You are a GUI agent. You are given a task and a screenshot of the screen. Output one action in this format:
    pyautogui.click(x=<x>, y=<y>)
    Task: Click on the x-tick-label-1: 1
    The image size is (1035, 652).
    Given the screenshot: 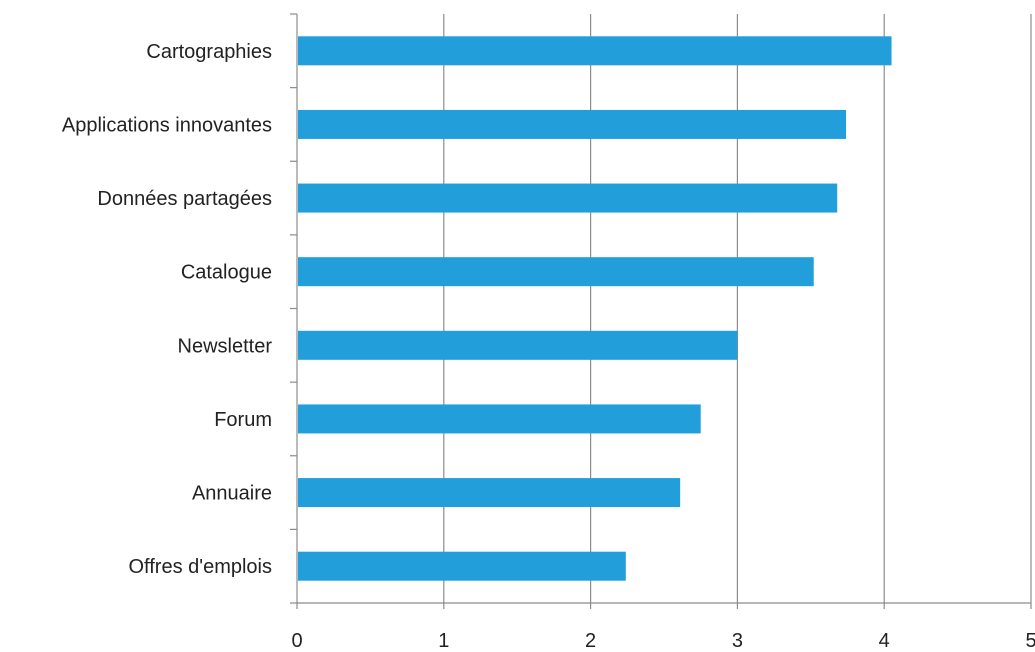 What is the action you would take?
    pyautogui.click(x=443, y=638)
    